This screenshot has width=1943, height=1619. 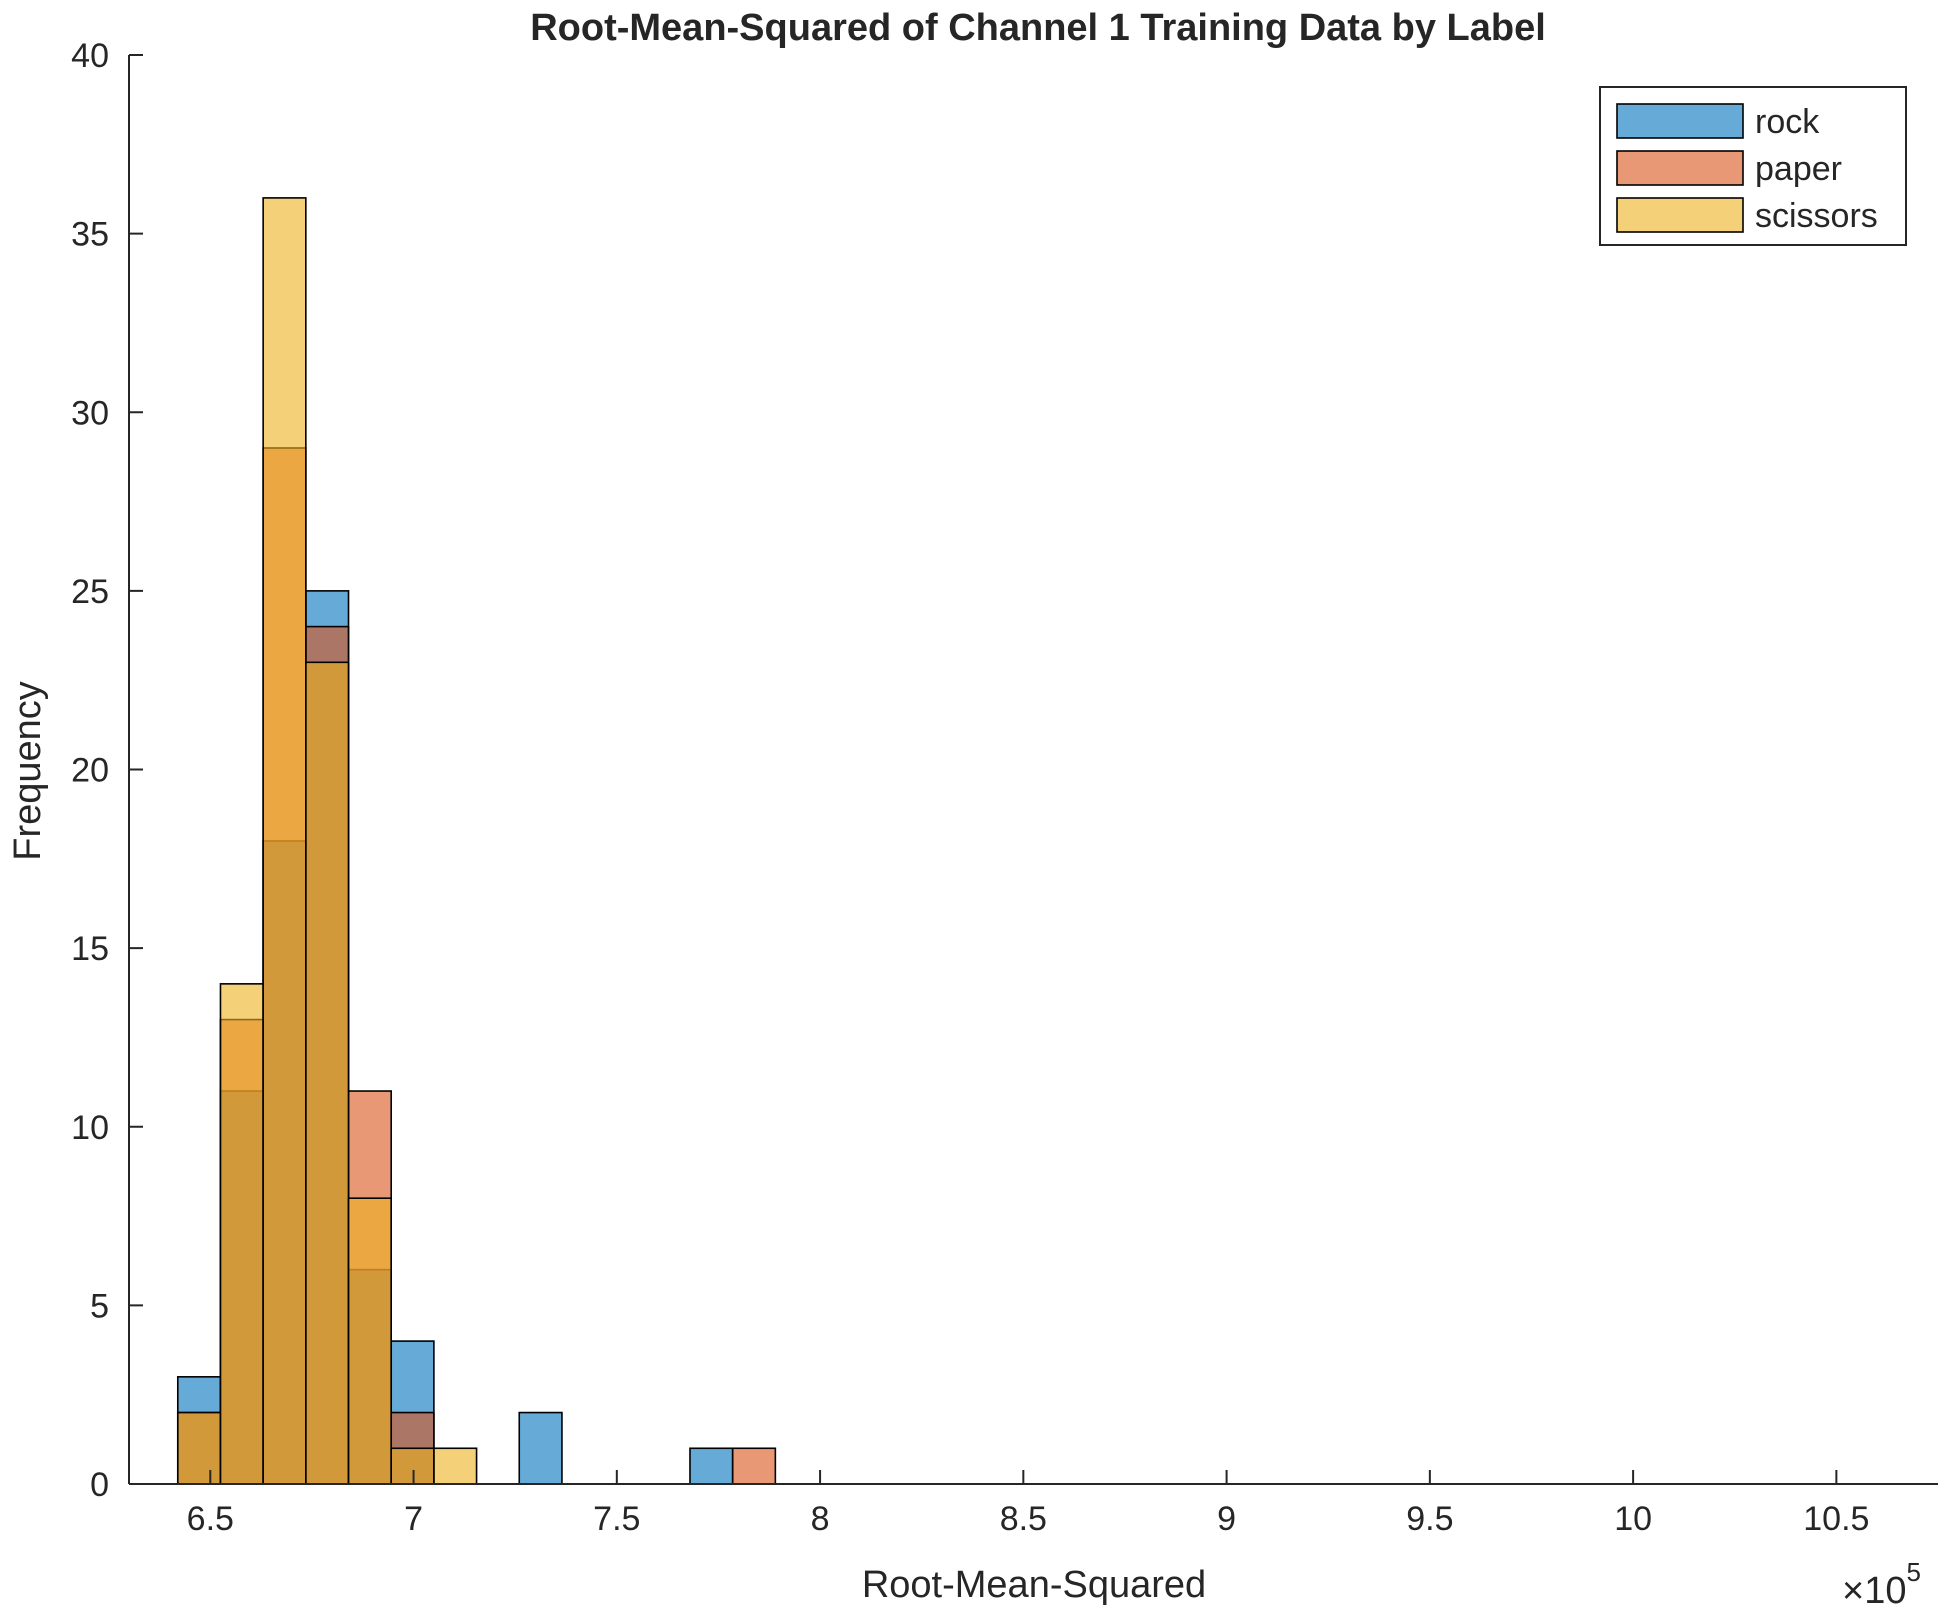 What do you see at coordinates (1226, 1519) in the screenshot?
I see `x-tick-label: 9` at bounding box center [1226, 1519].